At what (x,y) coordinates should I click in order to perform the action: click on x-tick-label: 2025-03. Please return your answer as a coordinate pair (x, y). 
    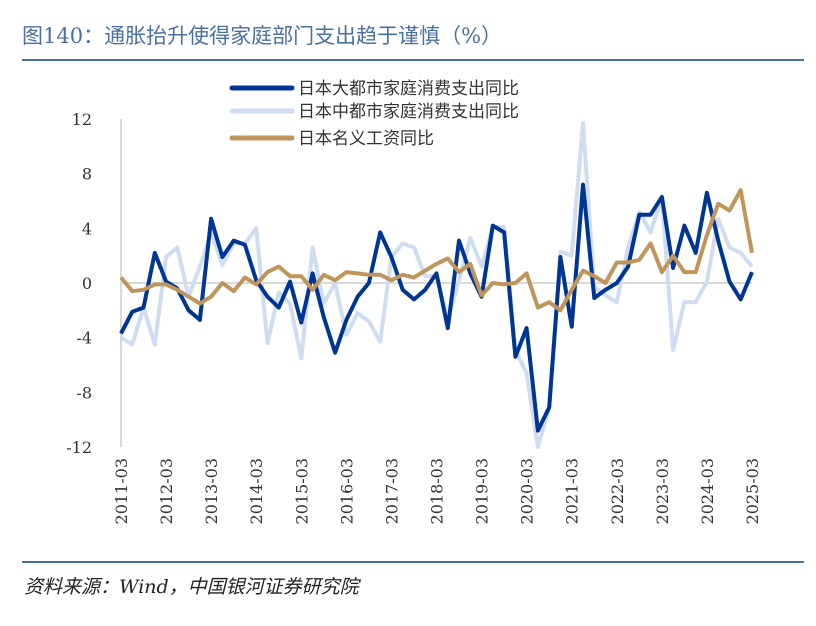
    Looking at the image, I should click on (752, 491).